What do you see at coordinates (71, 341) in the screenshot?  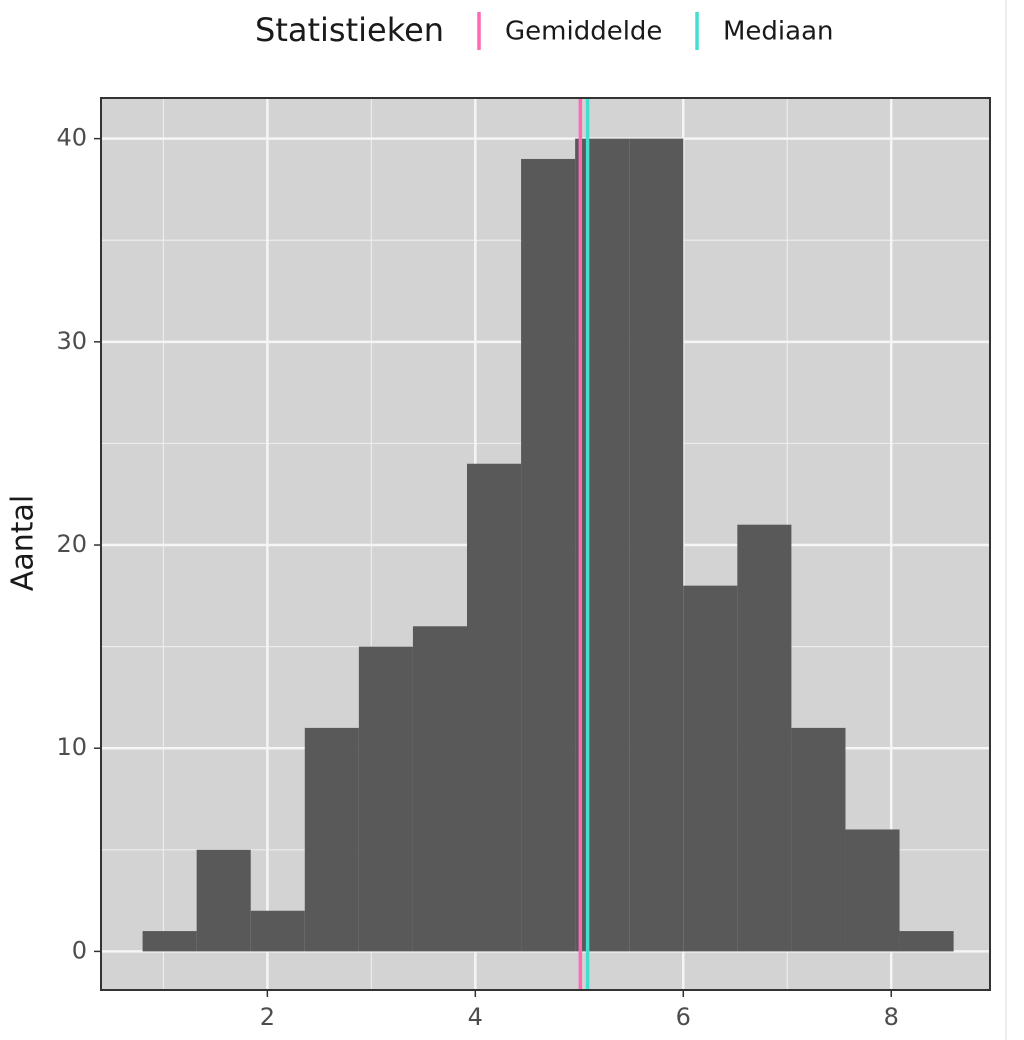 I see `y-tick-label: 30` at bounding box center [71, 341].